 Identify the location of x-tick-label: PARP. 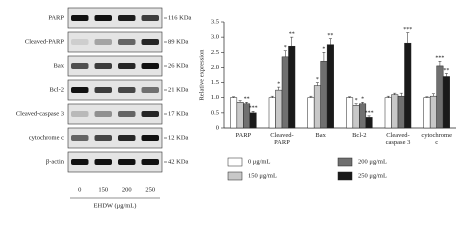
(243, 135).